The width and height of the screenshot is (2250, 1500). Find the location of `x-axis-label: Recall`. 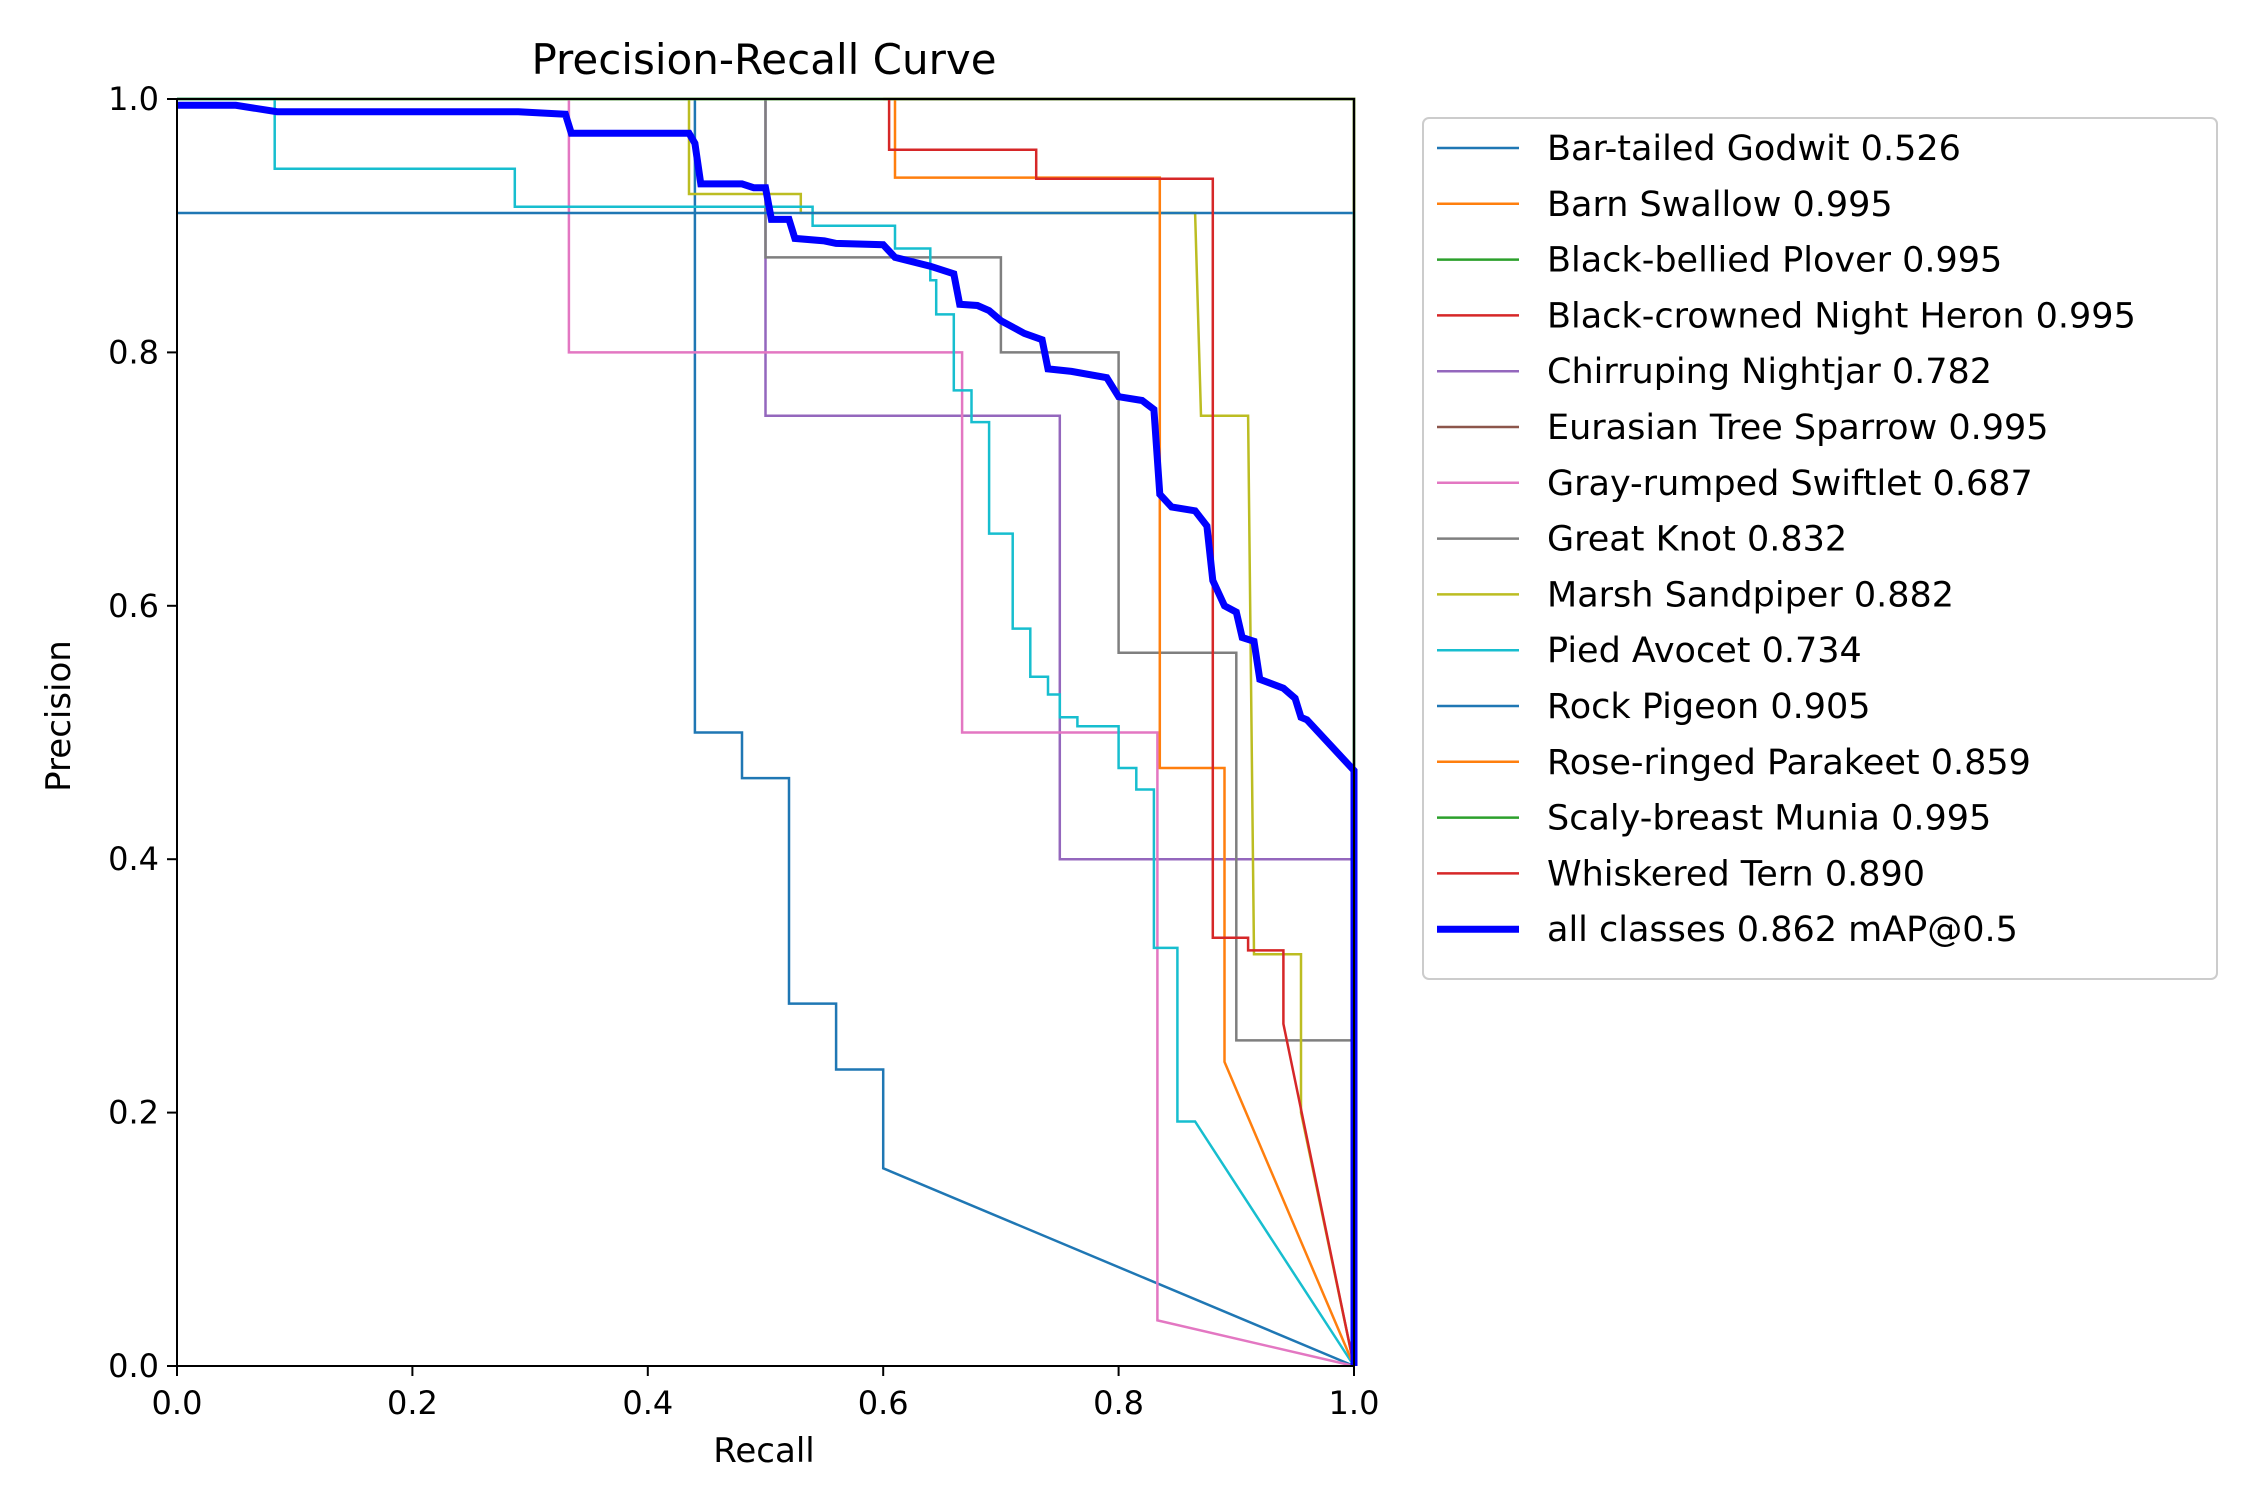

x-axis-label: Recall is located at coordinates (763, 1451).